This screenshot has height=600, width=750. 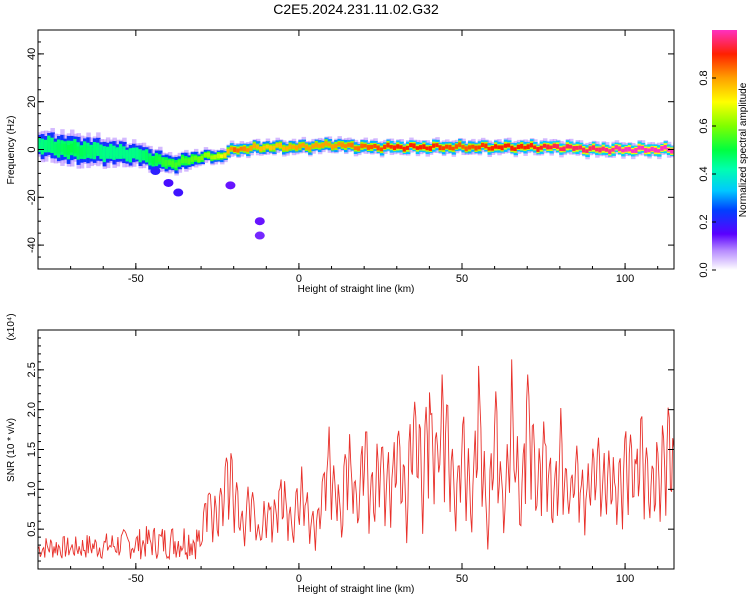 What do you see at coordinates (11, 450) in the screenshot?
I see `snr-ylabel: SNR (10 * v/v)` at bounding box center [11, 450].